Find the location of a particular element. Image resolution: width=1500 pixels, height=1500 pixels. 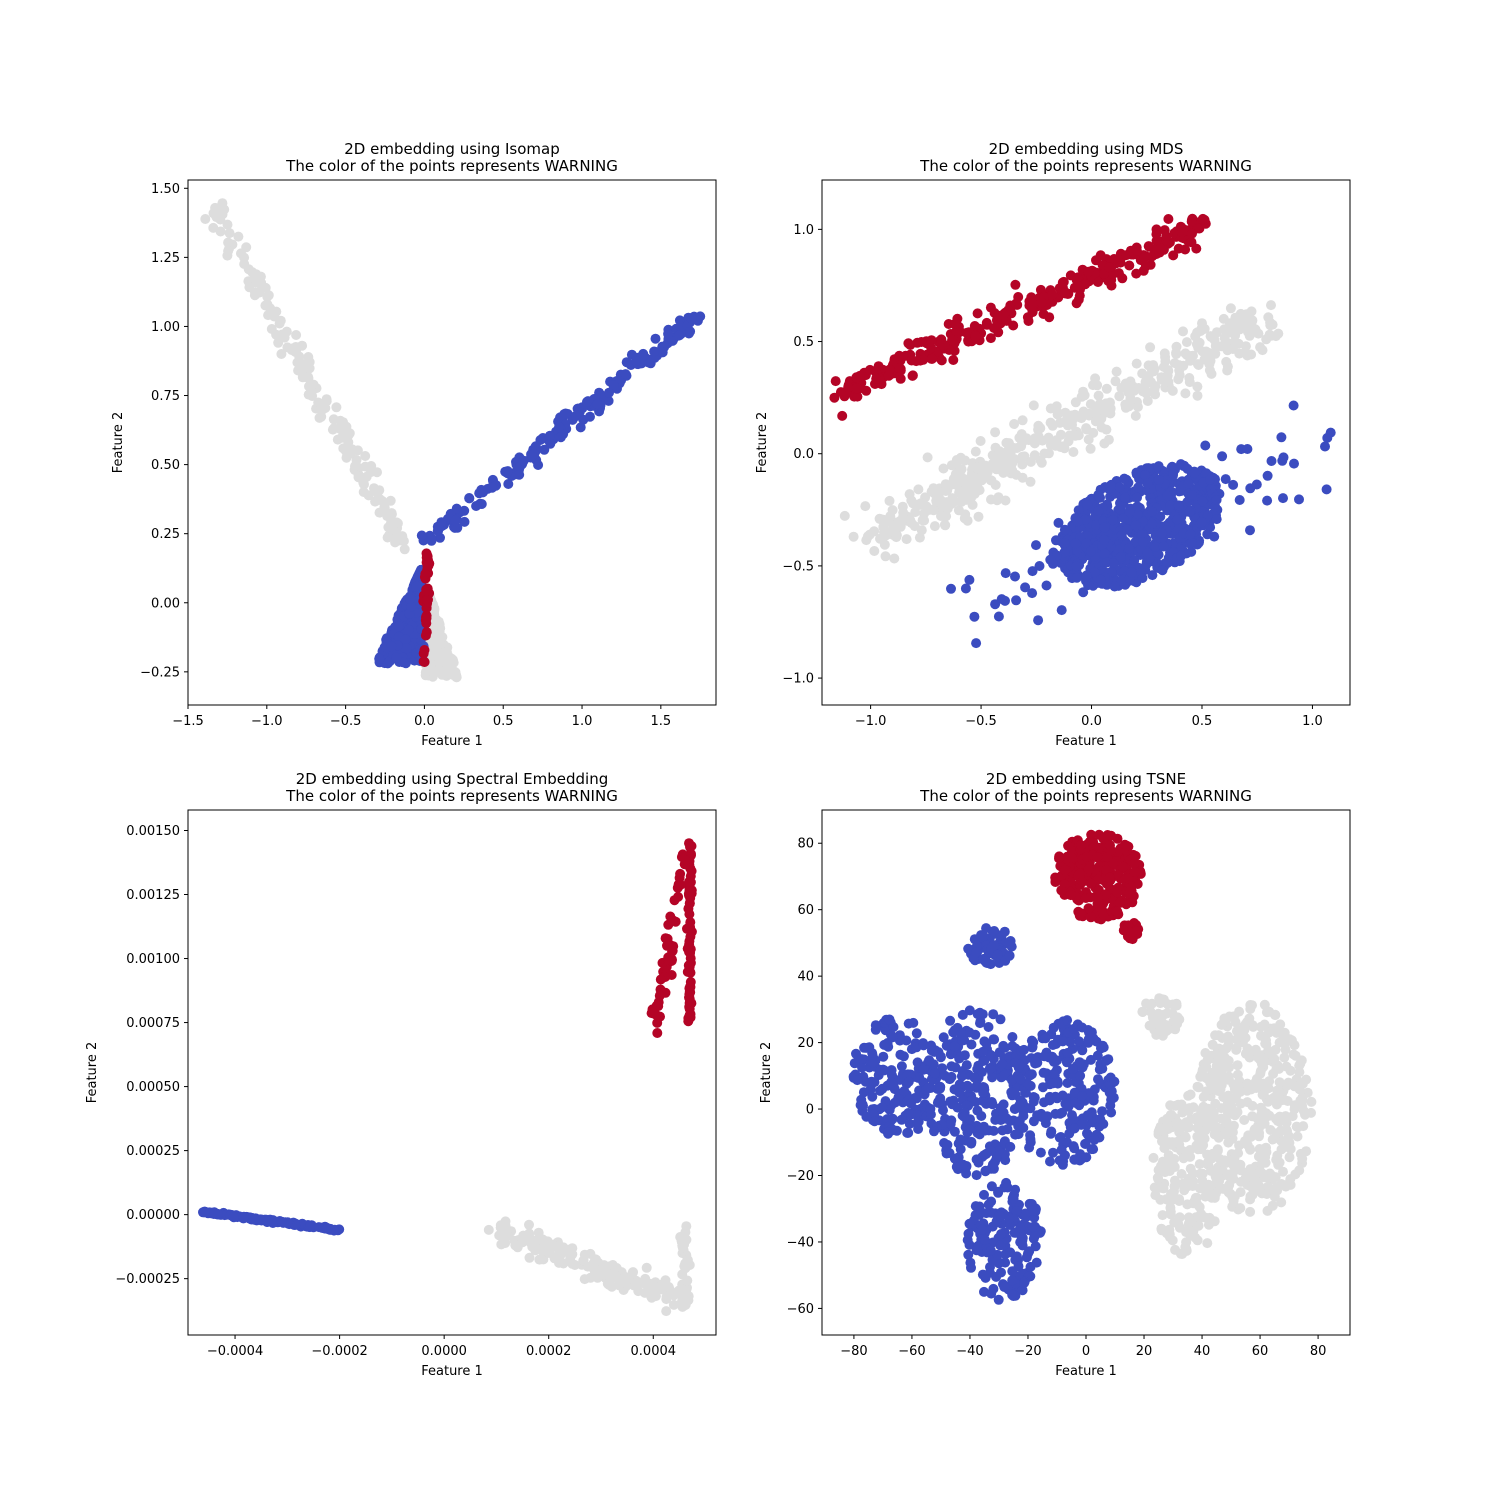

isomap-y-ticks: −0.250.000.250.500.751.001.251.50 is located at coordinates (164, 431).